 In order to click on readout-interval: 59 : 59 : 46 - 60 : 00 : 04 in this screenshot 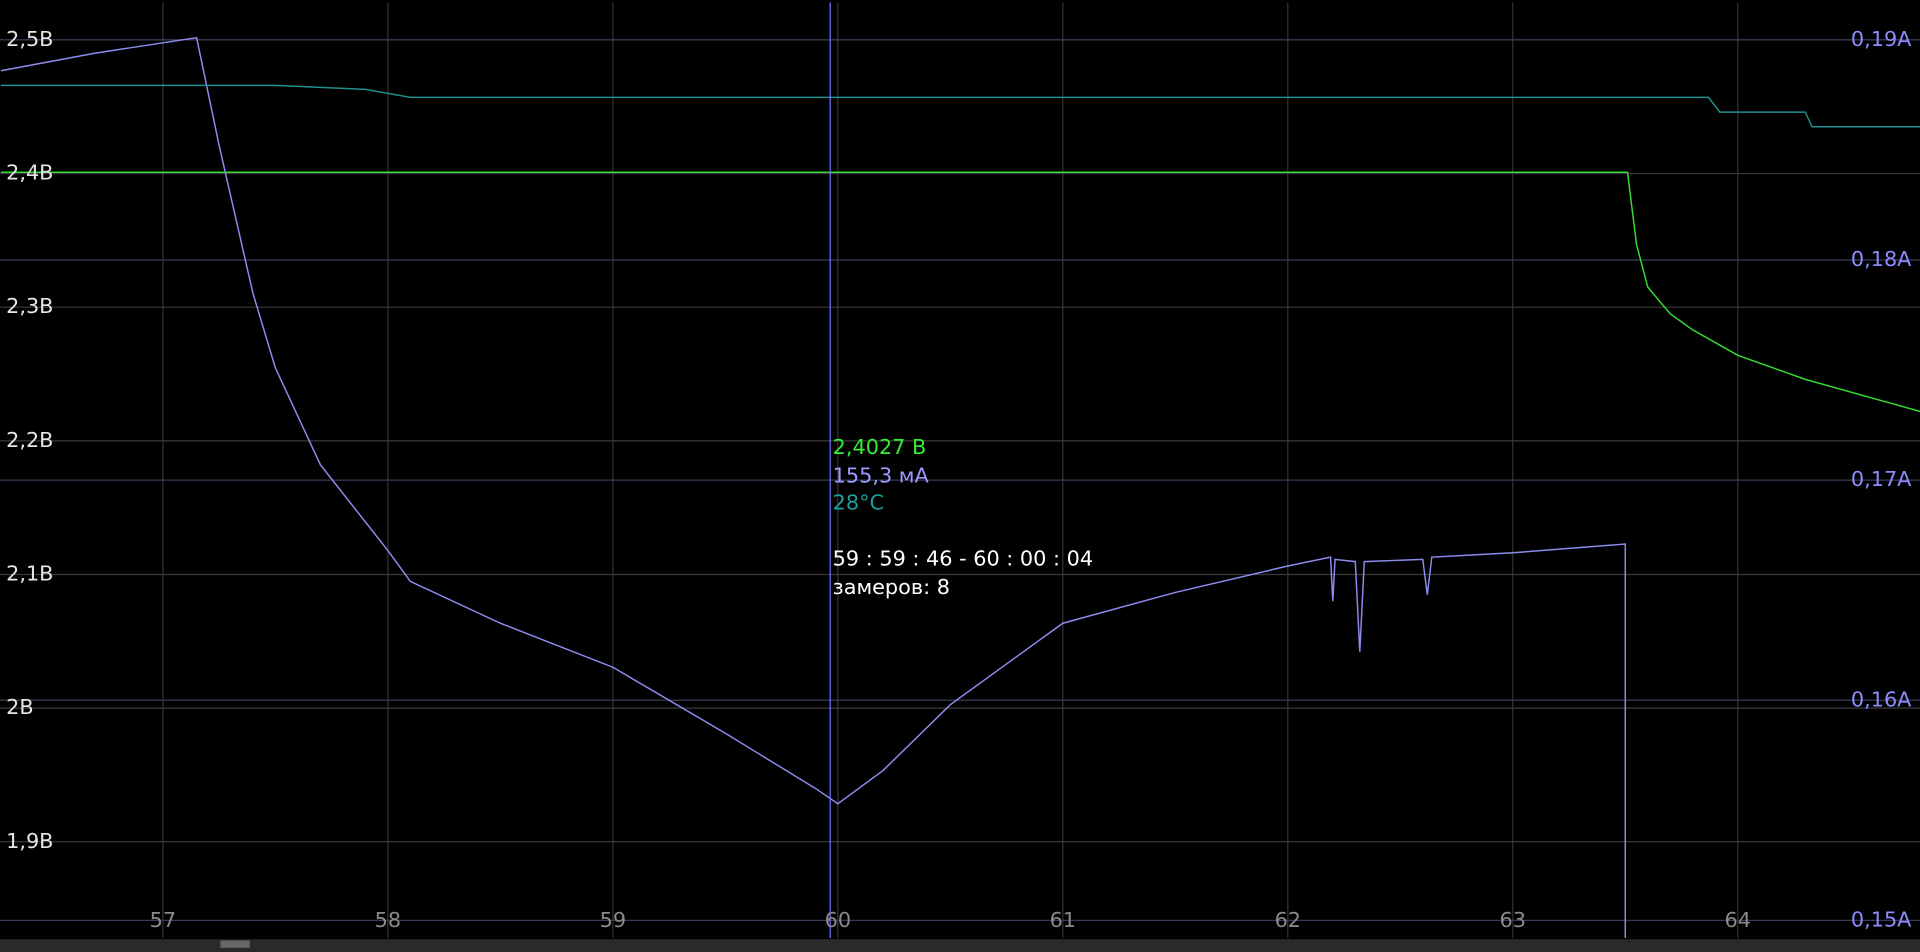, I will do `click(963, 559)`.